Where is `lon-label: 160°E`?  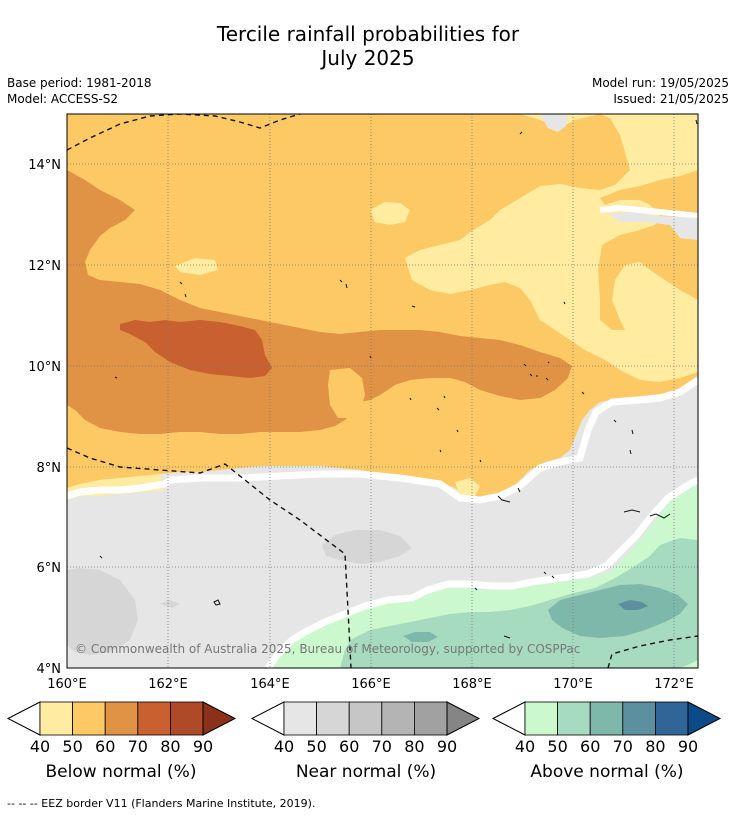 lon-label: 160°E is located at coordinates (67, 684).